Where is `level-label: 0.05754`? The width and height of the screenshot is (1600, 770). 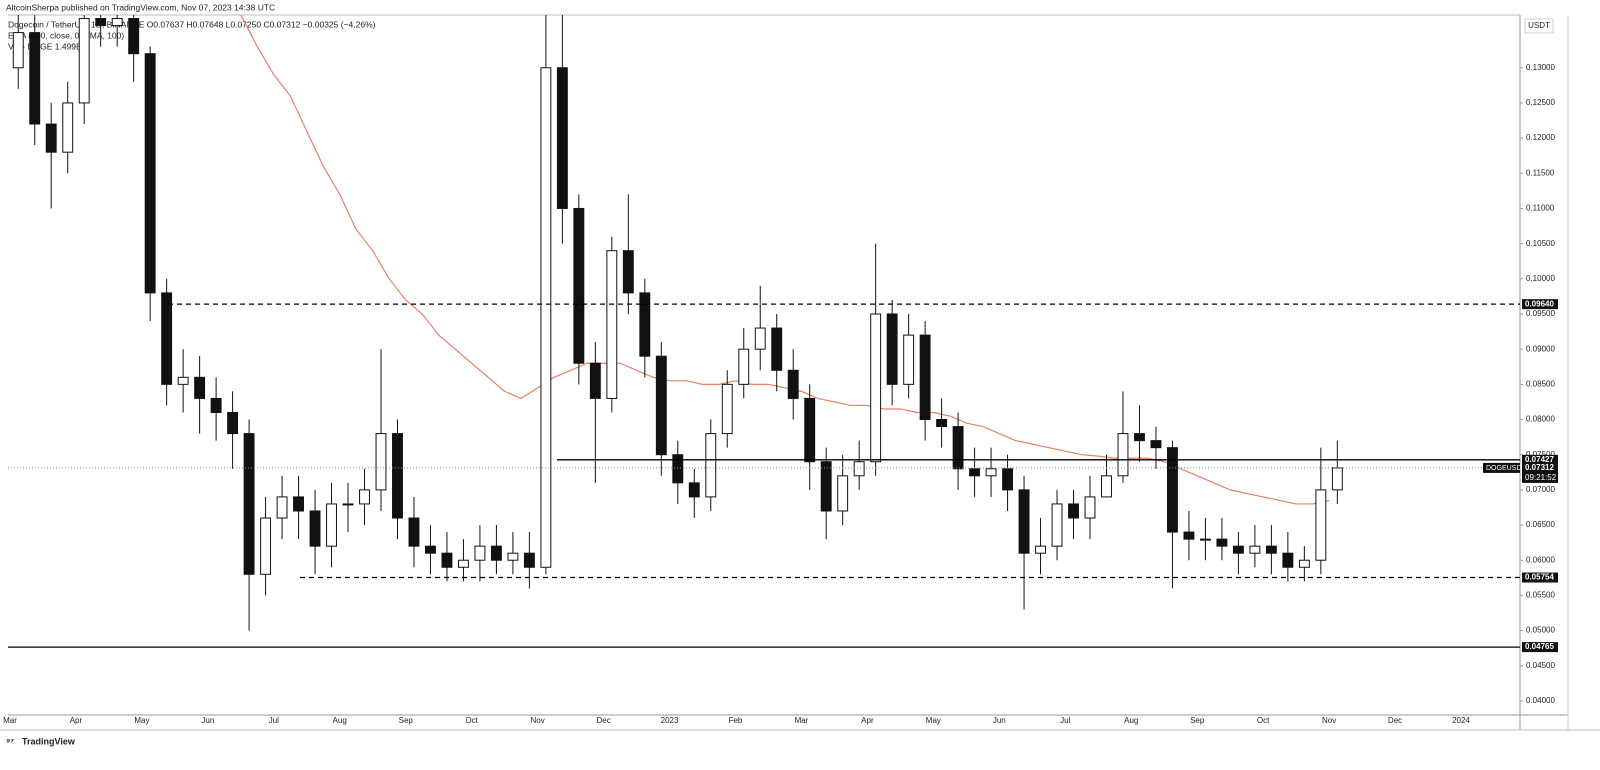 level-label: 0.05754 is located at coordinates (1539, 577).